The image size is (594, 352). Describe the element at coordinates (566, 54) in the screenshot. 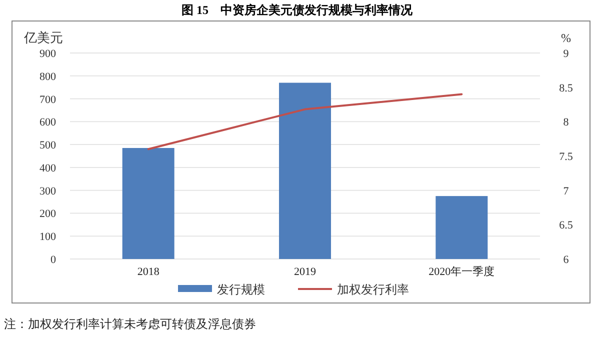

I see `y2-tick-label: 9` at that location.